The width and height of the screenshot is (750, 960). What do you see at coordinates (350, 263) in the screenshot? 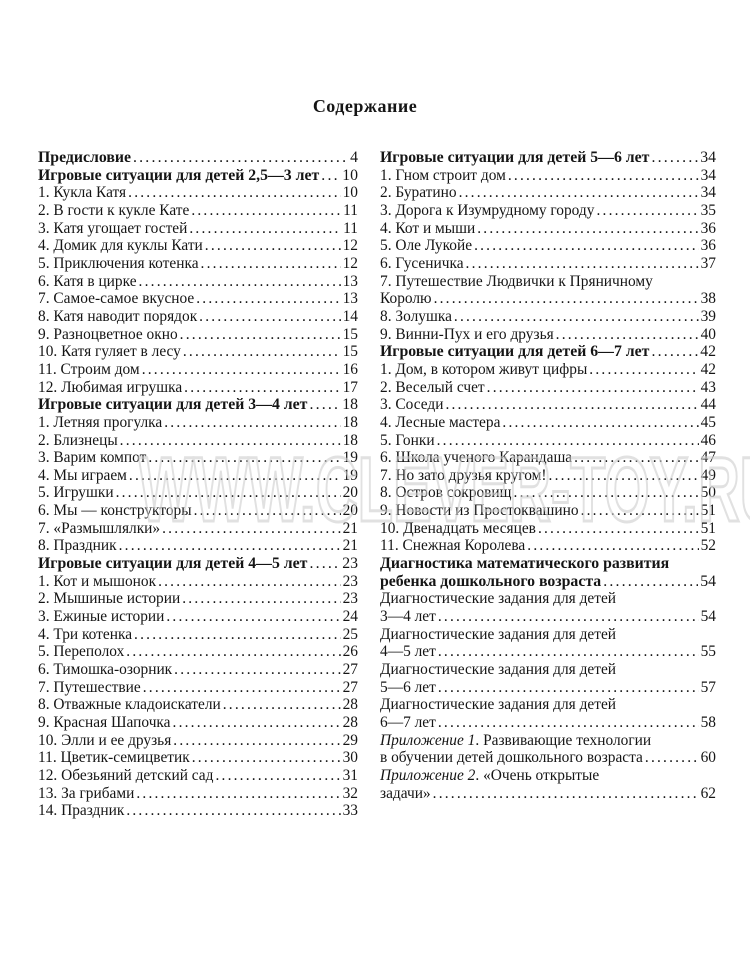
I see `toc-page-number: 12` at bounding box center [350, 263].